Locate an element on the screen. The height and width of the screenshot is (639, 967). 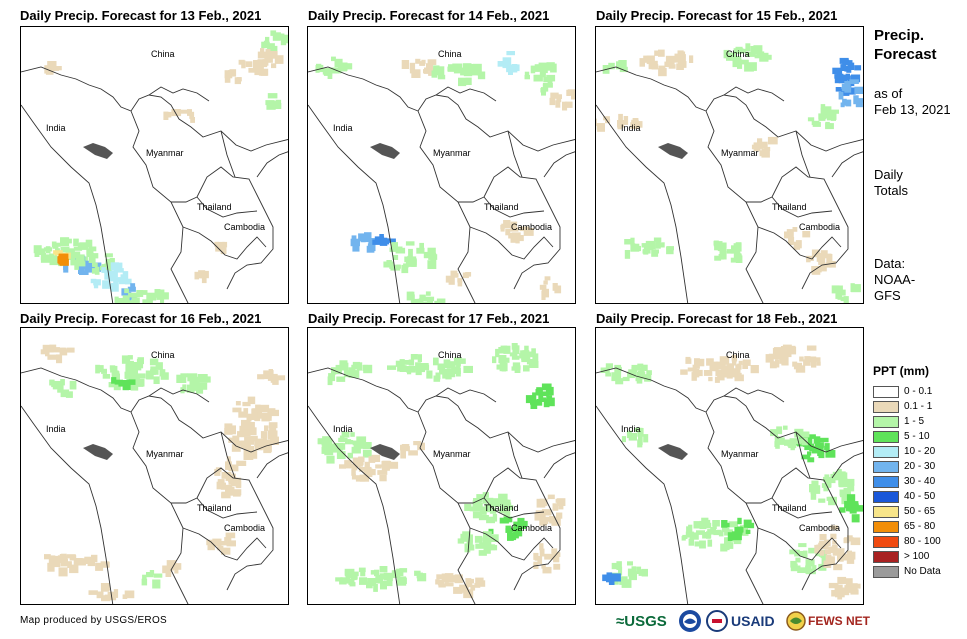
map-label-myanmar: Myanmar is located at coordinates (452, 454).